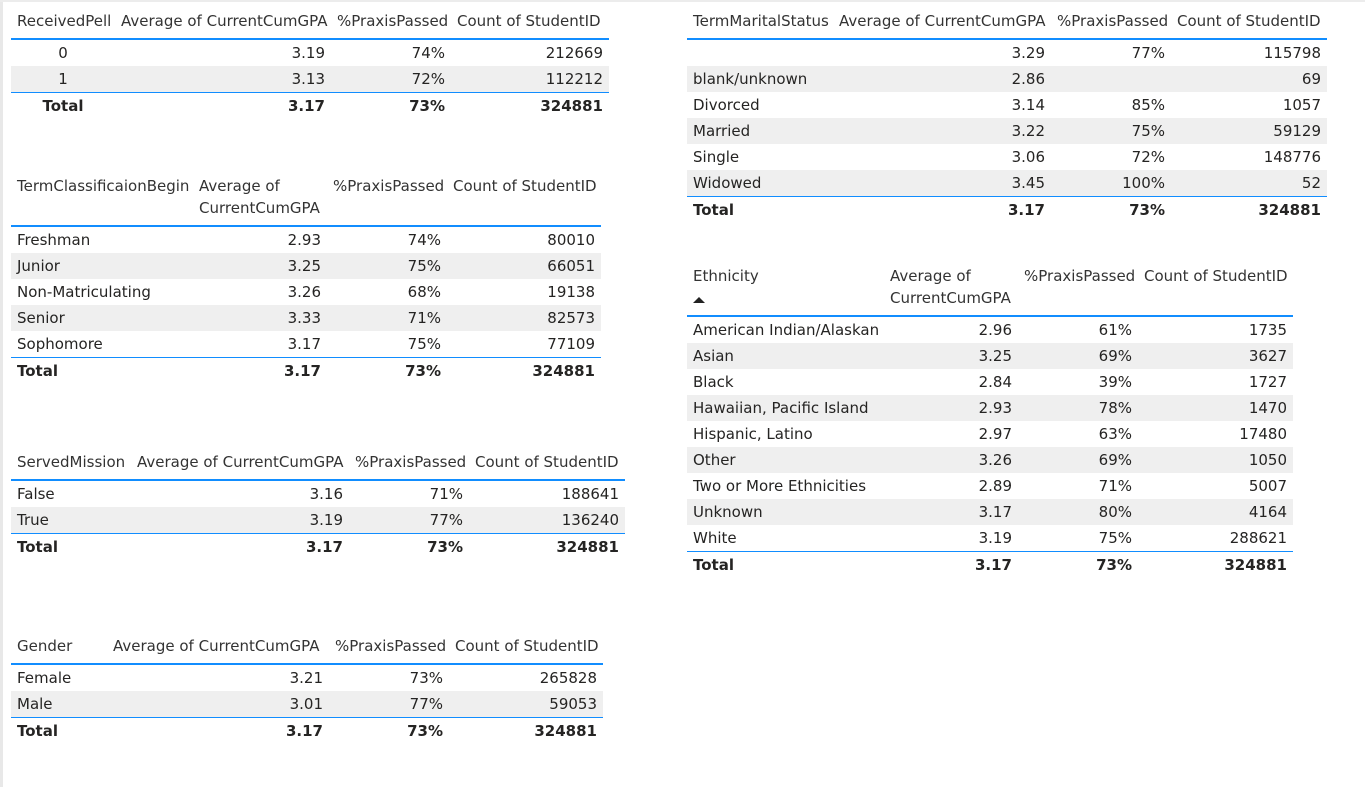 Image resolution: width=1365 pixels, height=787 pixels. What do you see at coordinates (71, 520) in the screenshot?
I see `cell: True` at bounding box center [71, 520].